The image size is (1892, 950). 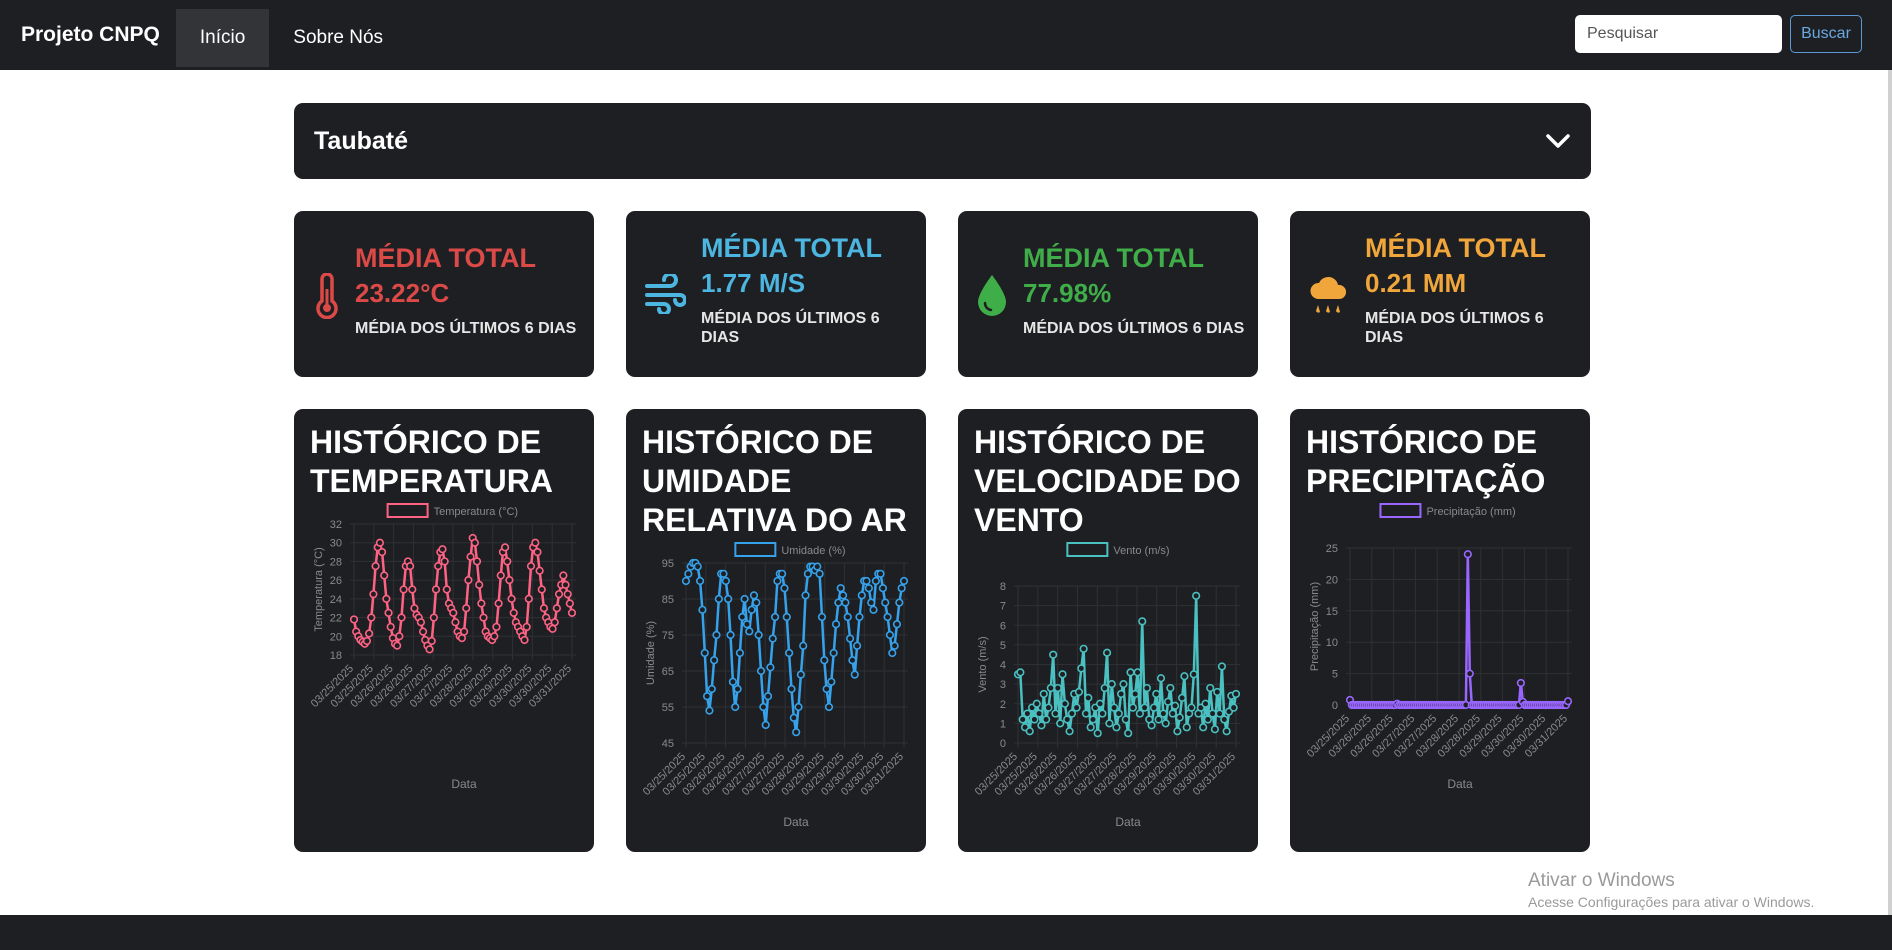 I want to click on y-tick-label: 20, so click(x=1332, y=580).